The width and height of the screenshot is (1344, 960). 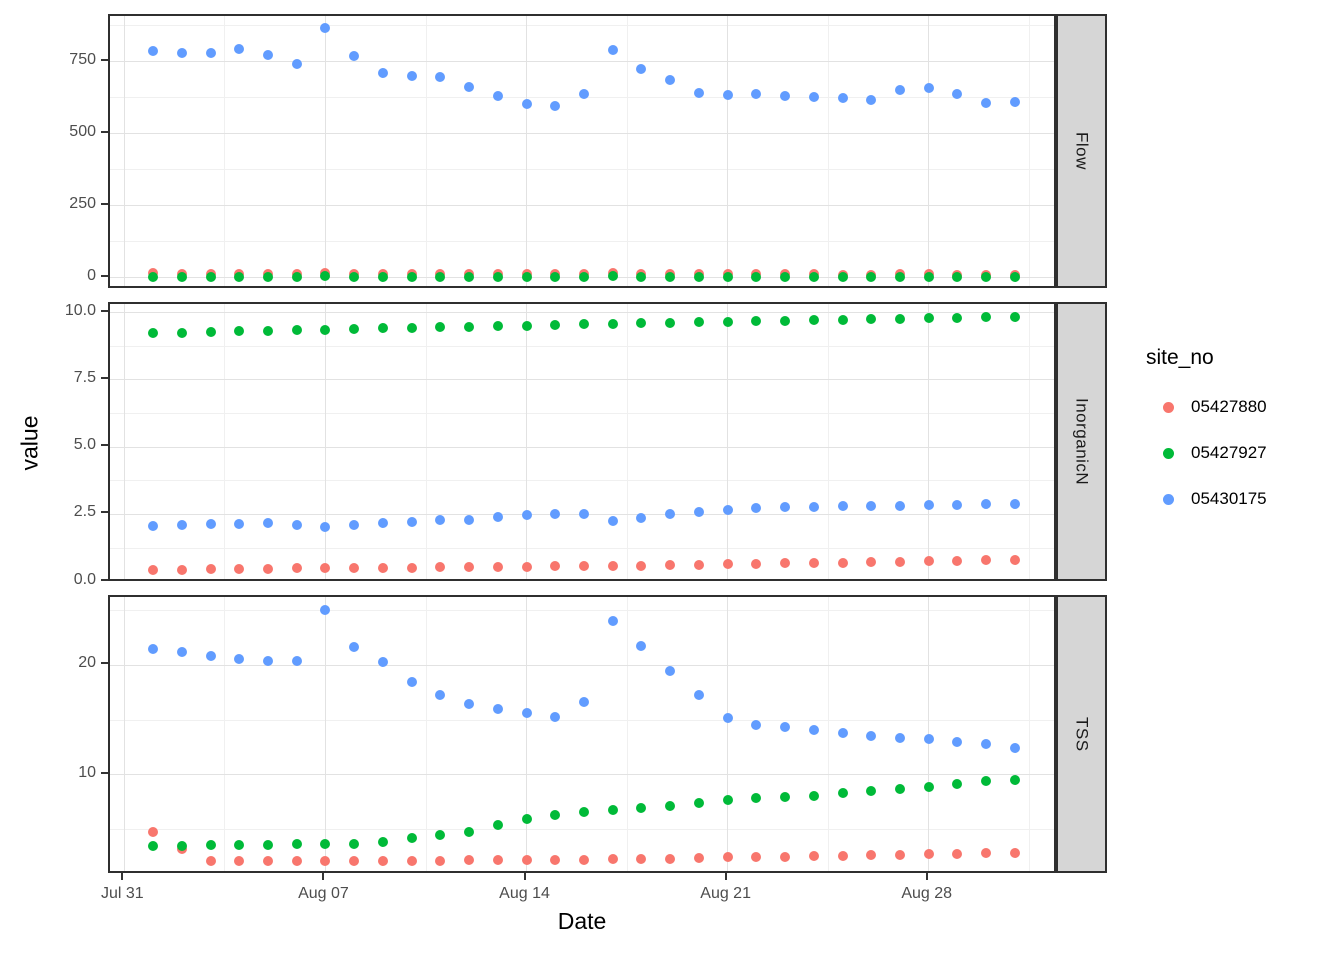 What do you see at coordinates (84, 377) in the screenshot?
I see `y-axis-tick-label: 7.5` at bounding box center [84, 377].